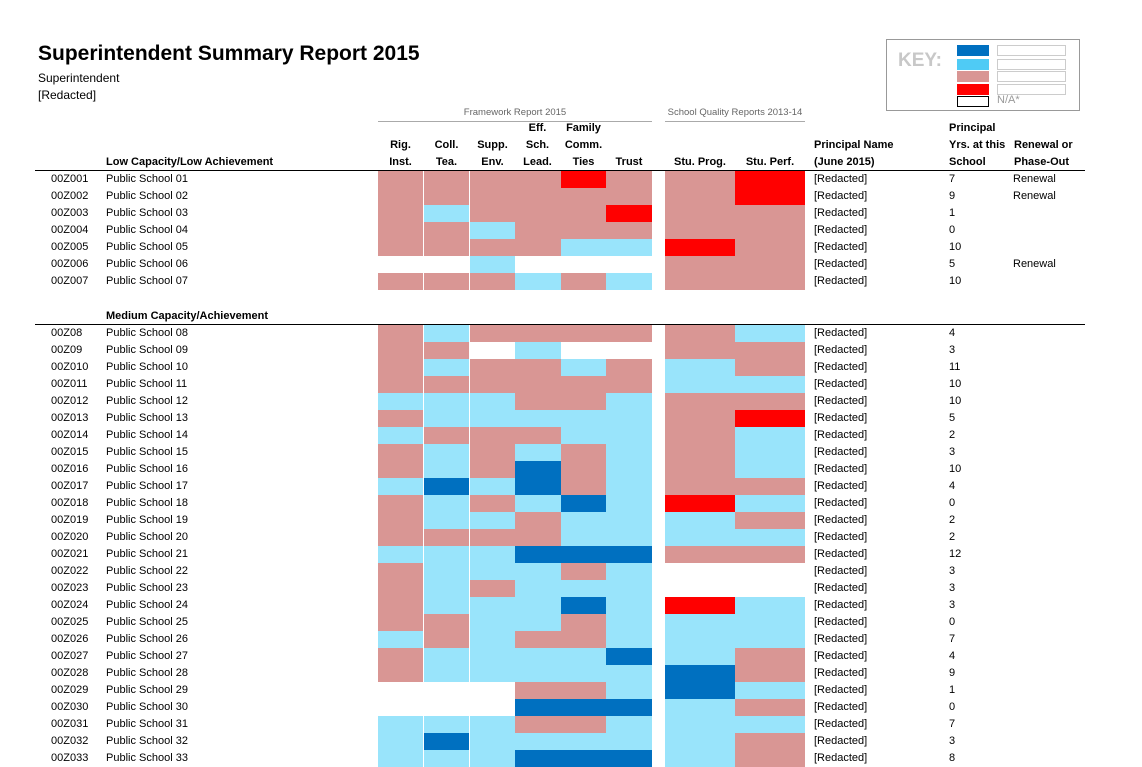  Describe the element at coordinates (147, 741) in the screenshot. I see `school-name: Public School 32` at that location.